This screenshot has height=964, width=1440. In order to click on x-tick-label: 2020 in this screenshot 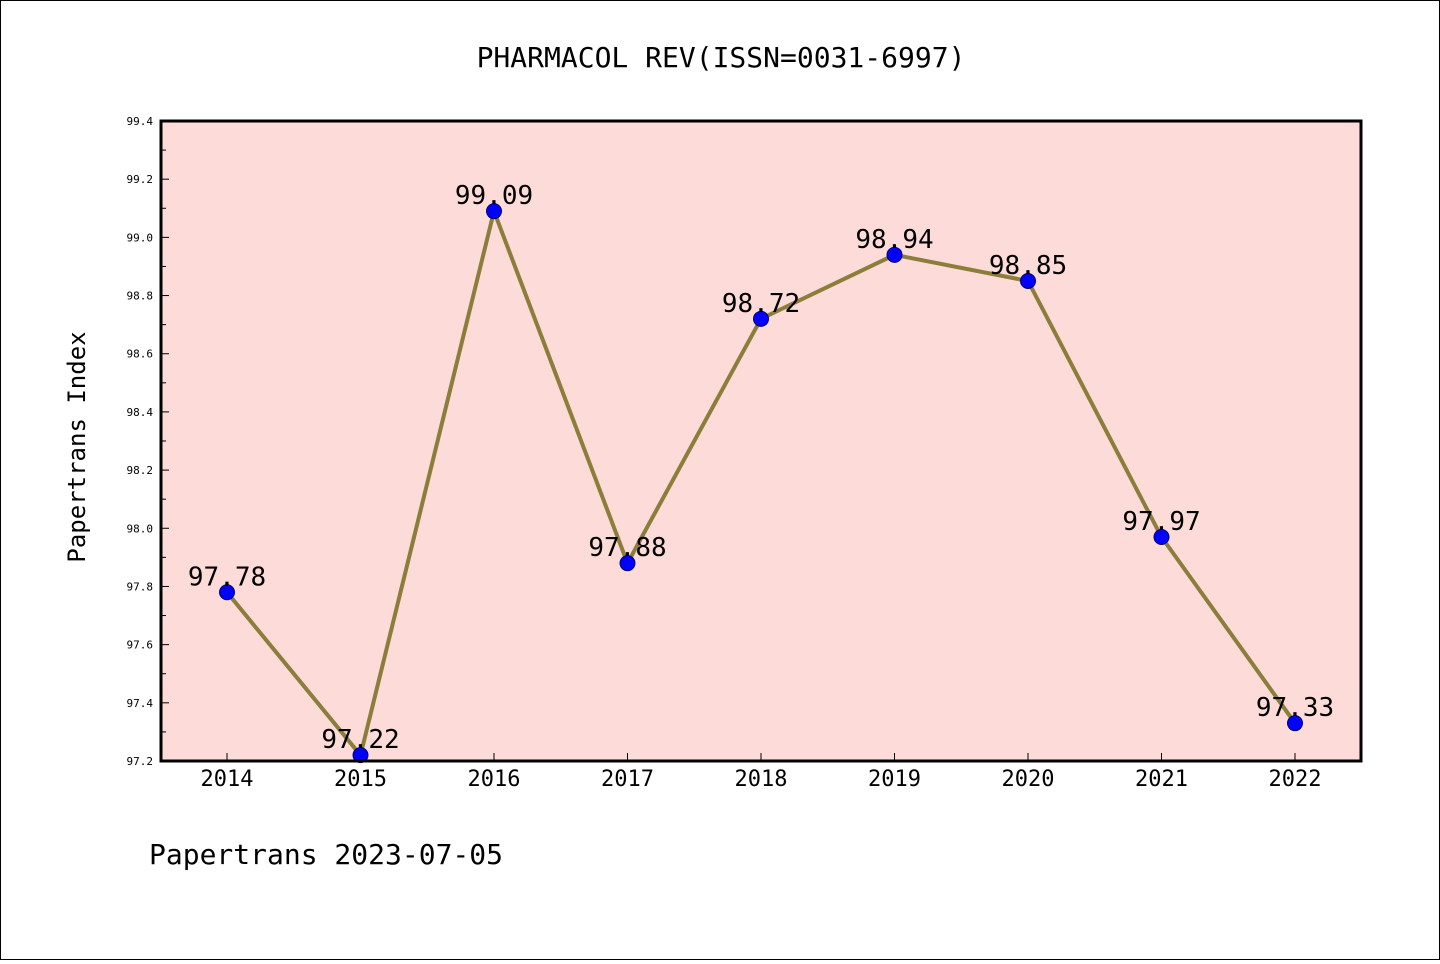, I will do `click(1028, 779)`.